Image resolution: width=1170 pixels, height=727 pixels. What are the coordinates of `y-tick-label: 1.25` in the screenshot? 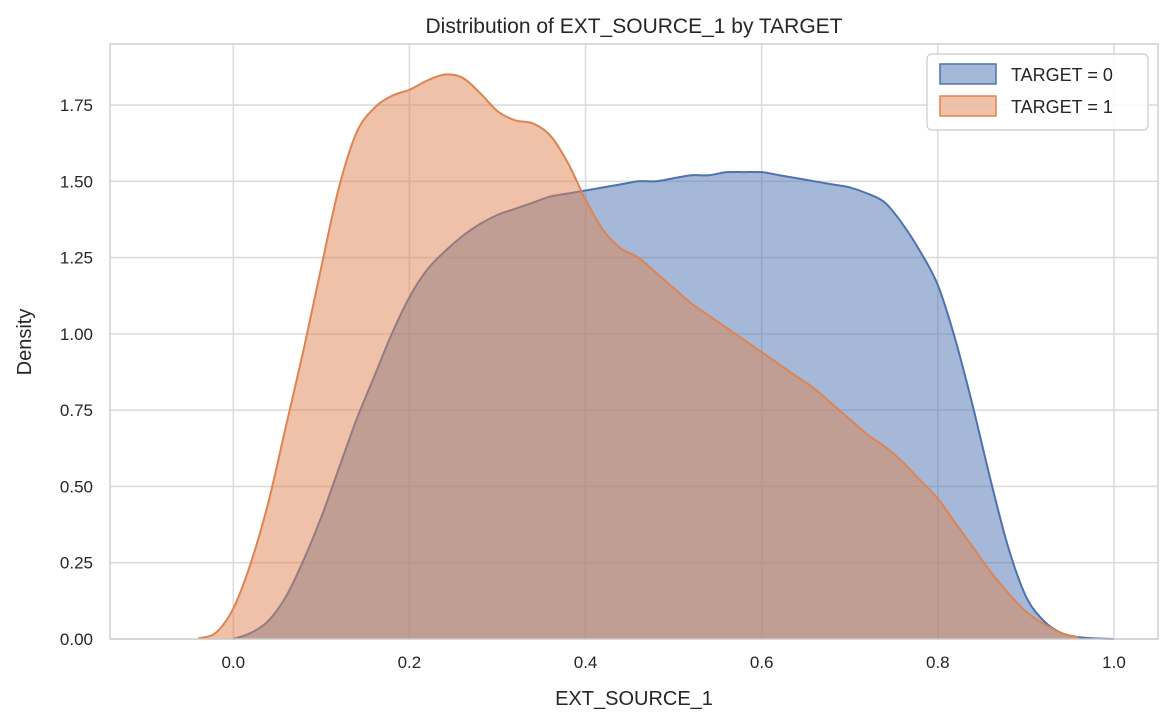 It's located at (76, 258).